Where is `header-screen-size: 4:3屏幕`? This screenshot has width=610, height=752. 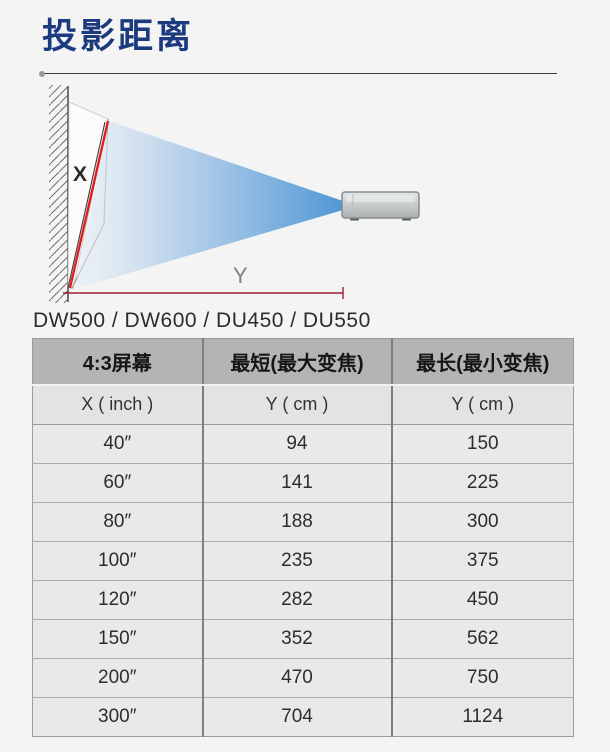 header-screen-size: 4:3屏幕 is located at coordinates (118, 362).